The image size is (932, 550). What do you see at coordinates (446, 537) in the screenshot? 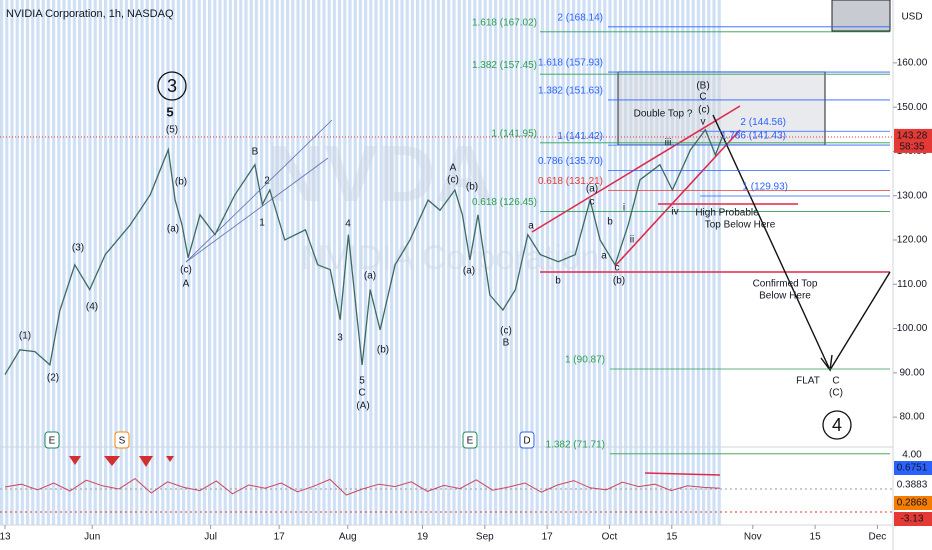
I see `time-axis` at bounding box center [446, 537].